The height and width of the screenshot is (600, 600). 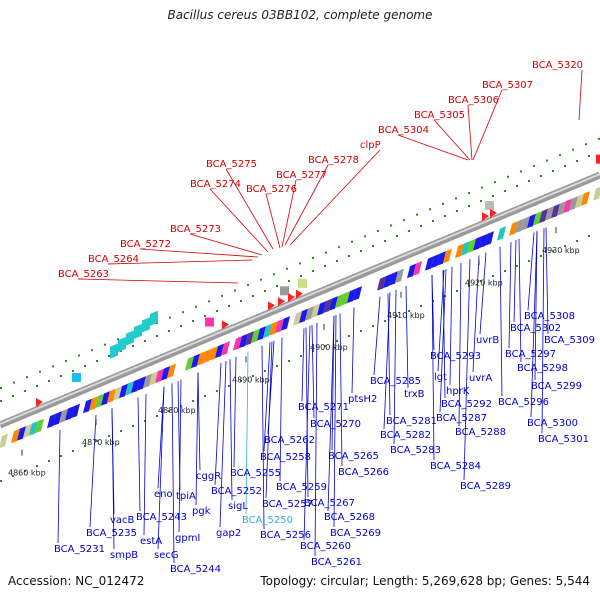 I want to click on scale-tick-label: 4880 kbp, so click(x=177, y=410).